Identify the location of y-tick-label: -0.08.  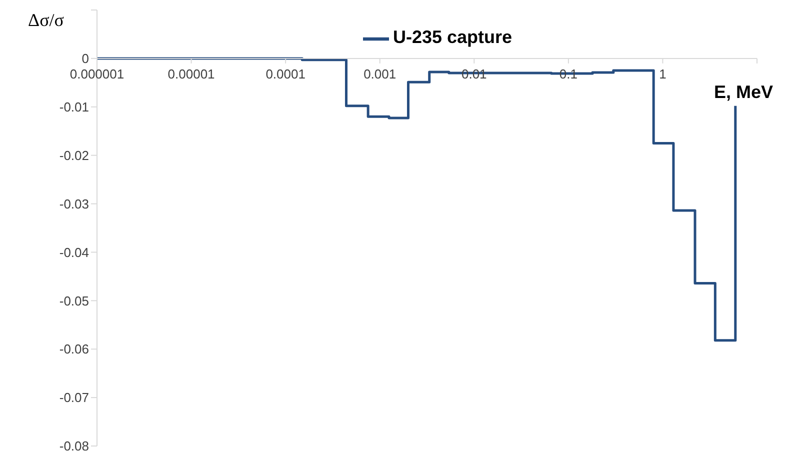
(74, 446).